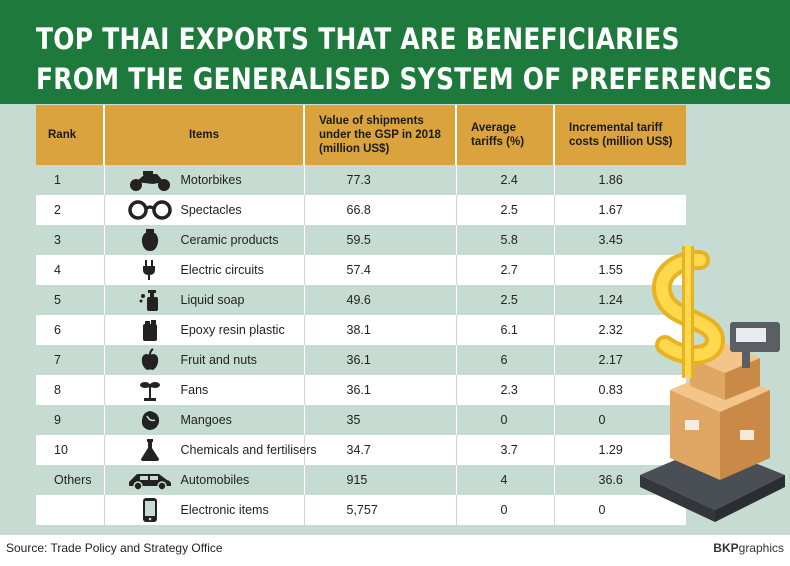  What do you see at coordinates (150, 180) in the screenshot?
I see `motorbike-icon` at bounding box center [150, 180].